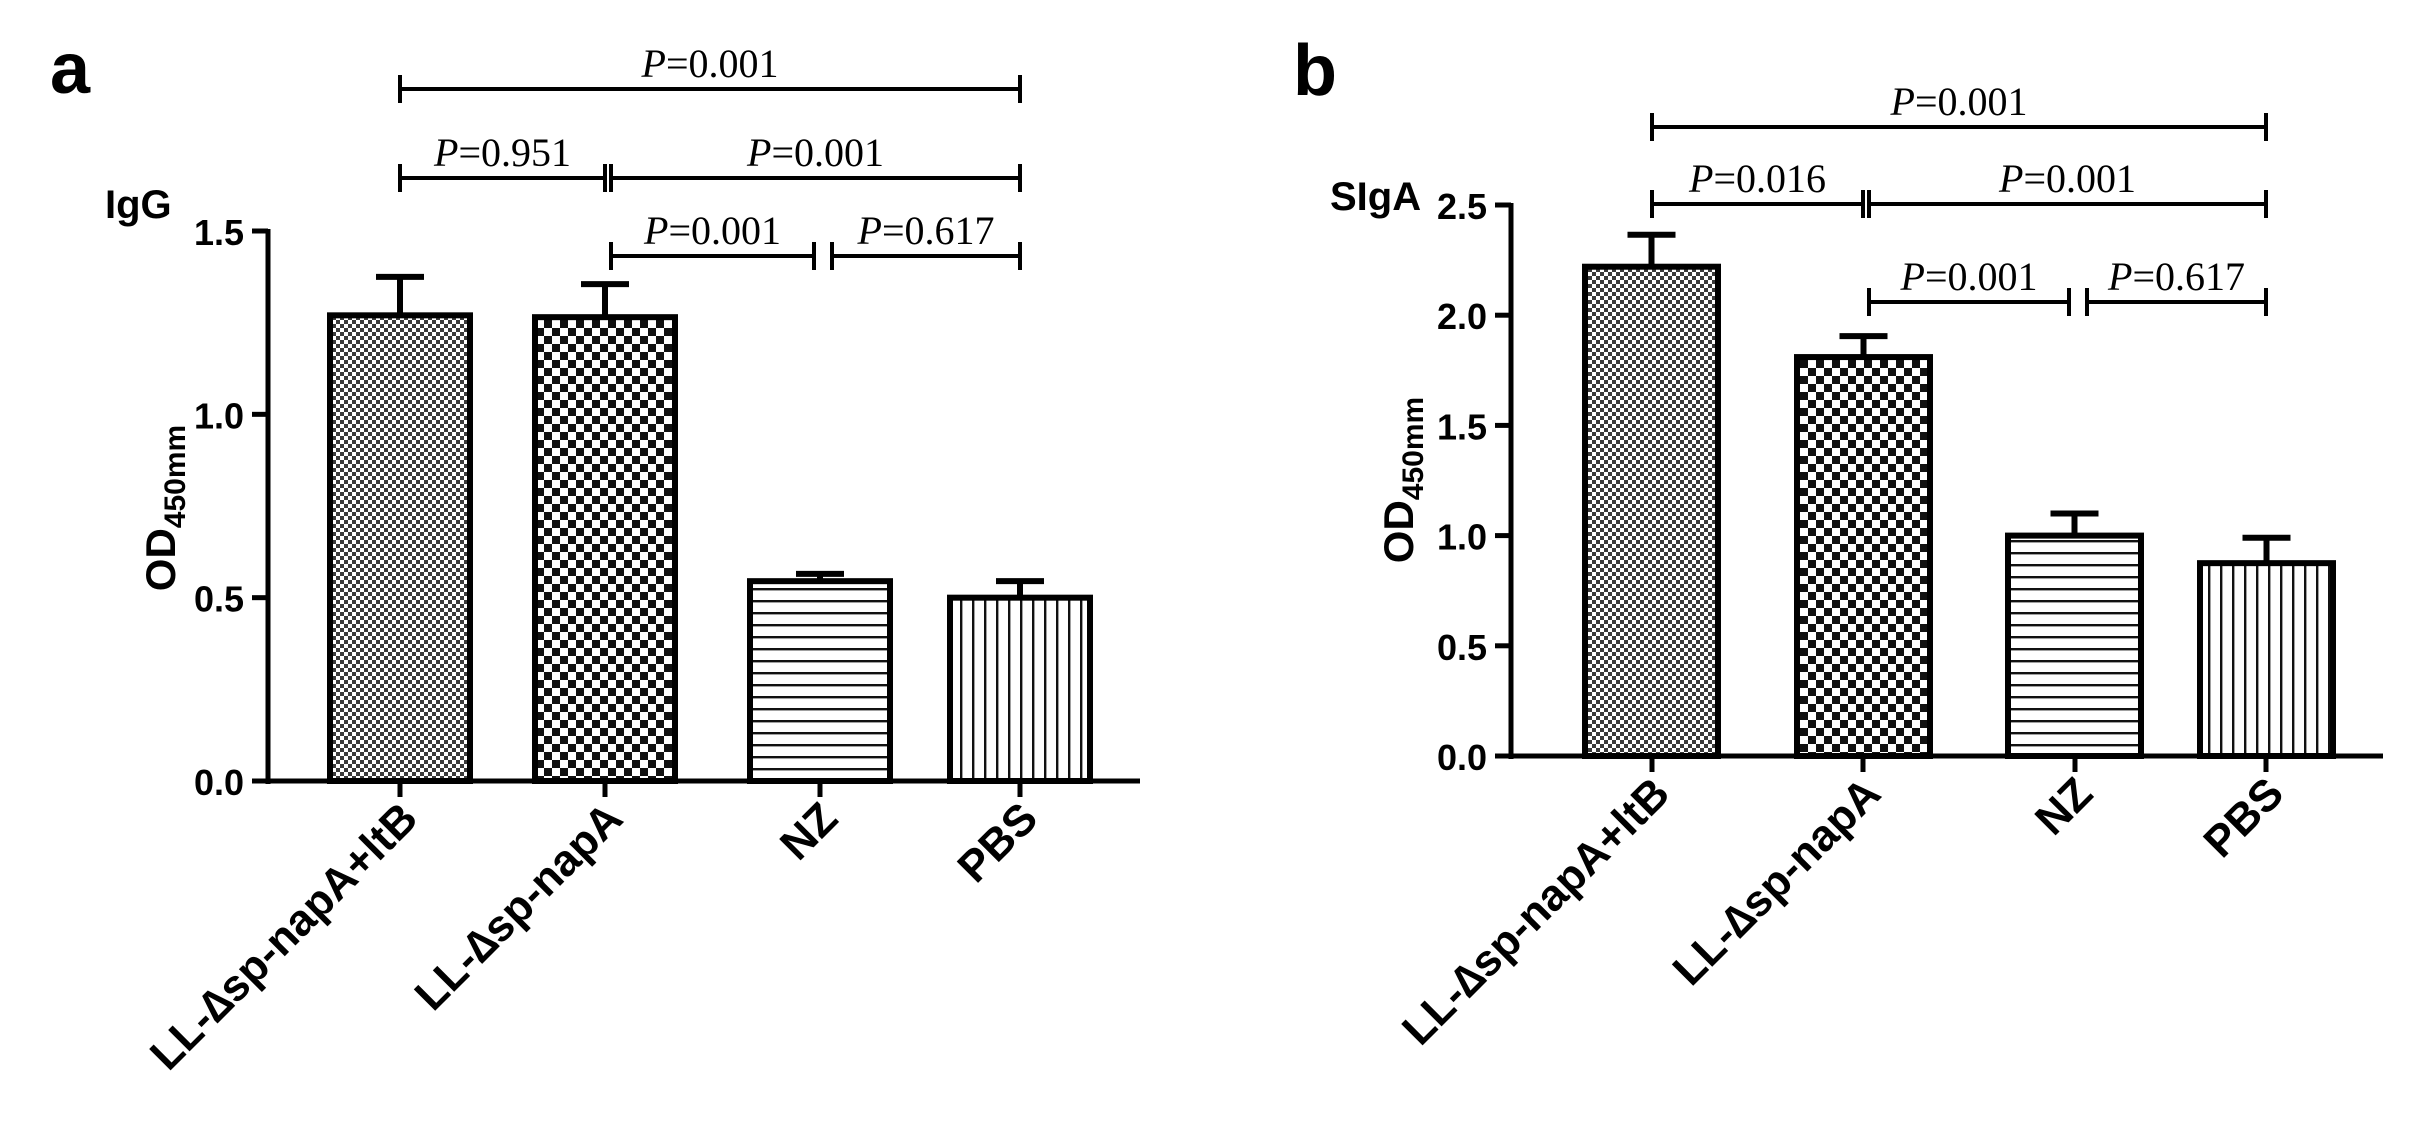 This screenshot has height=1138, width=2410. What do you see at coordinates (1462, 316) in the screenshot?
I see `y-tick-label: 2.0` at bounding box center [1462, 316].